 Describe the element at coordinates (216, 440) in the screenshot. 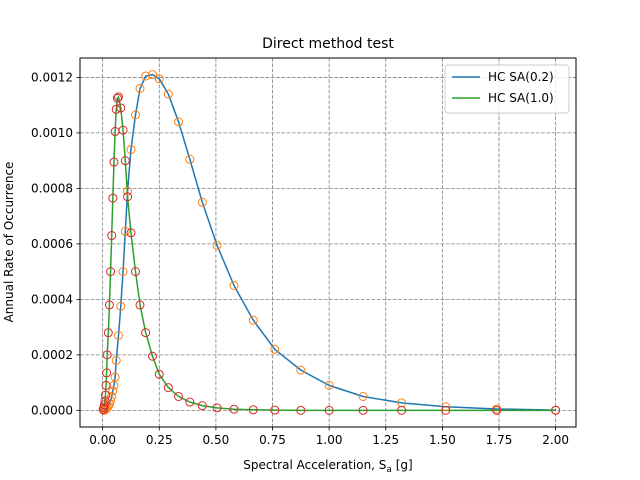

I see `x-tick-label: 0.50` at that location.